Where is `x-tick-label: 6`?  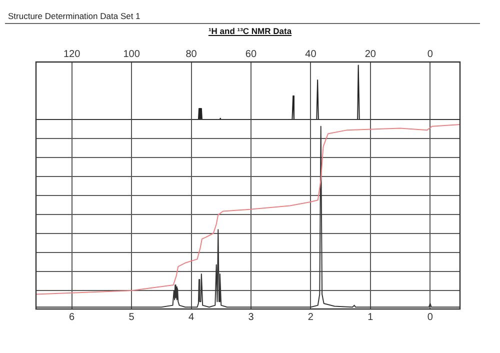
x-tick-label: 6 is located at coordinates (72, 317).